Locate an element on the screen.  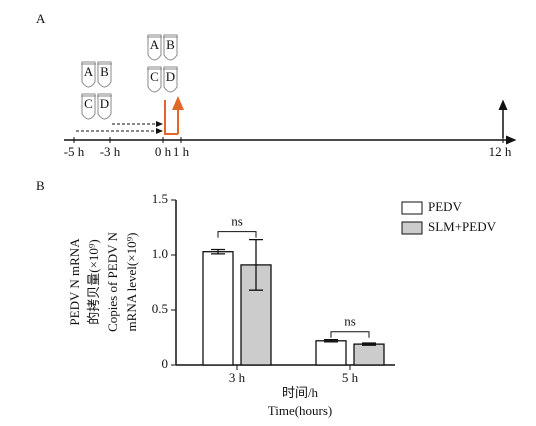
y-tick-label: 0 is located at coordinates (165, 363).